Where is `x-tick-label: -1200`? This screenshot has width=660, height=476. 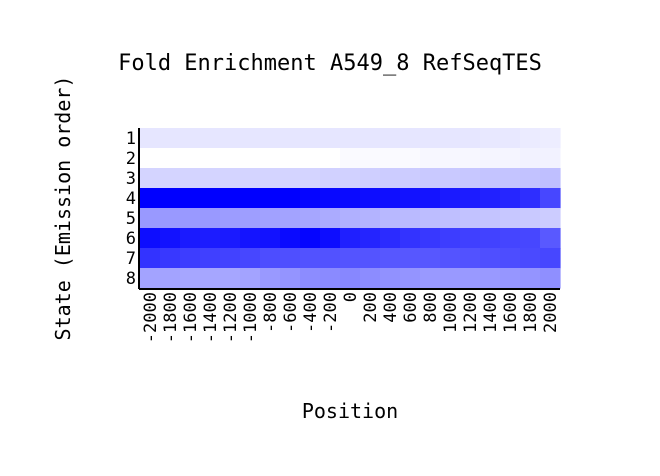
x-tick-label: -1200 is located at coordinates (231, 317).